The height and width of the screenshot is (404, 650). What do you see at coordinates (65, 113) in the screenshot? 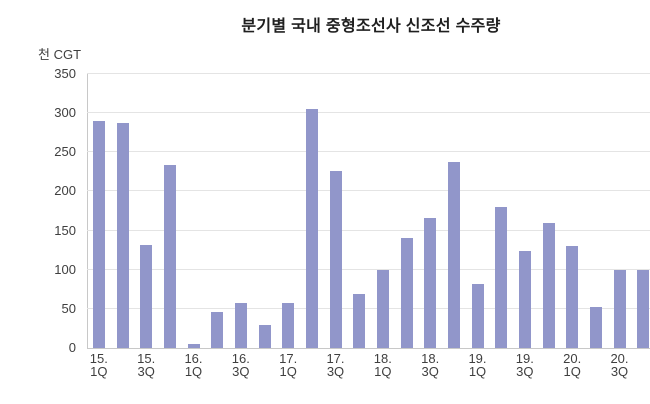
I see `y-axis-tick-label-300: 300` at bounding box center [65, 113].